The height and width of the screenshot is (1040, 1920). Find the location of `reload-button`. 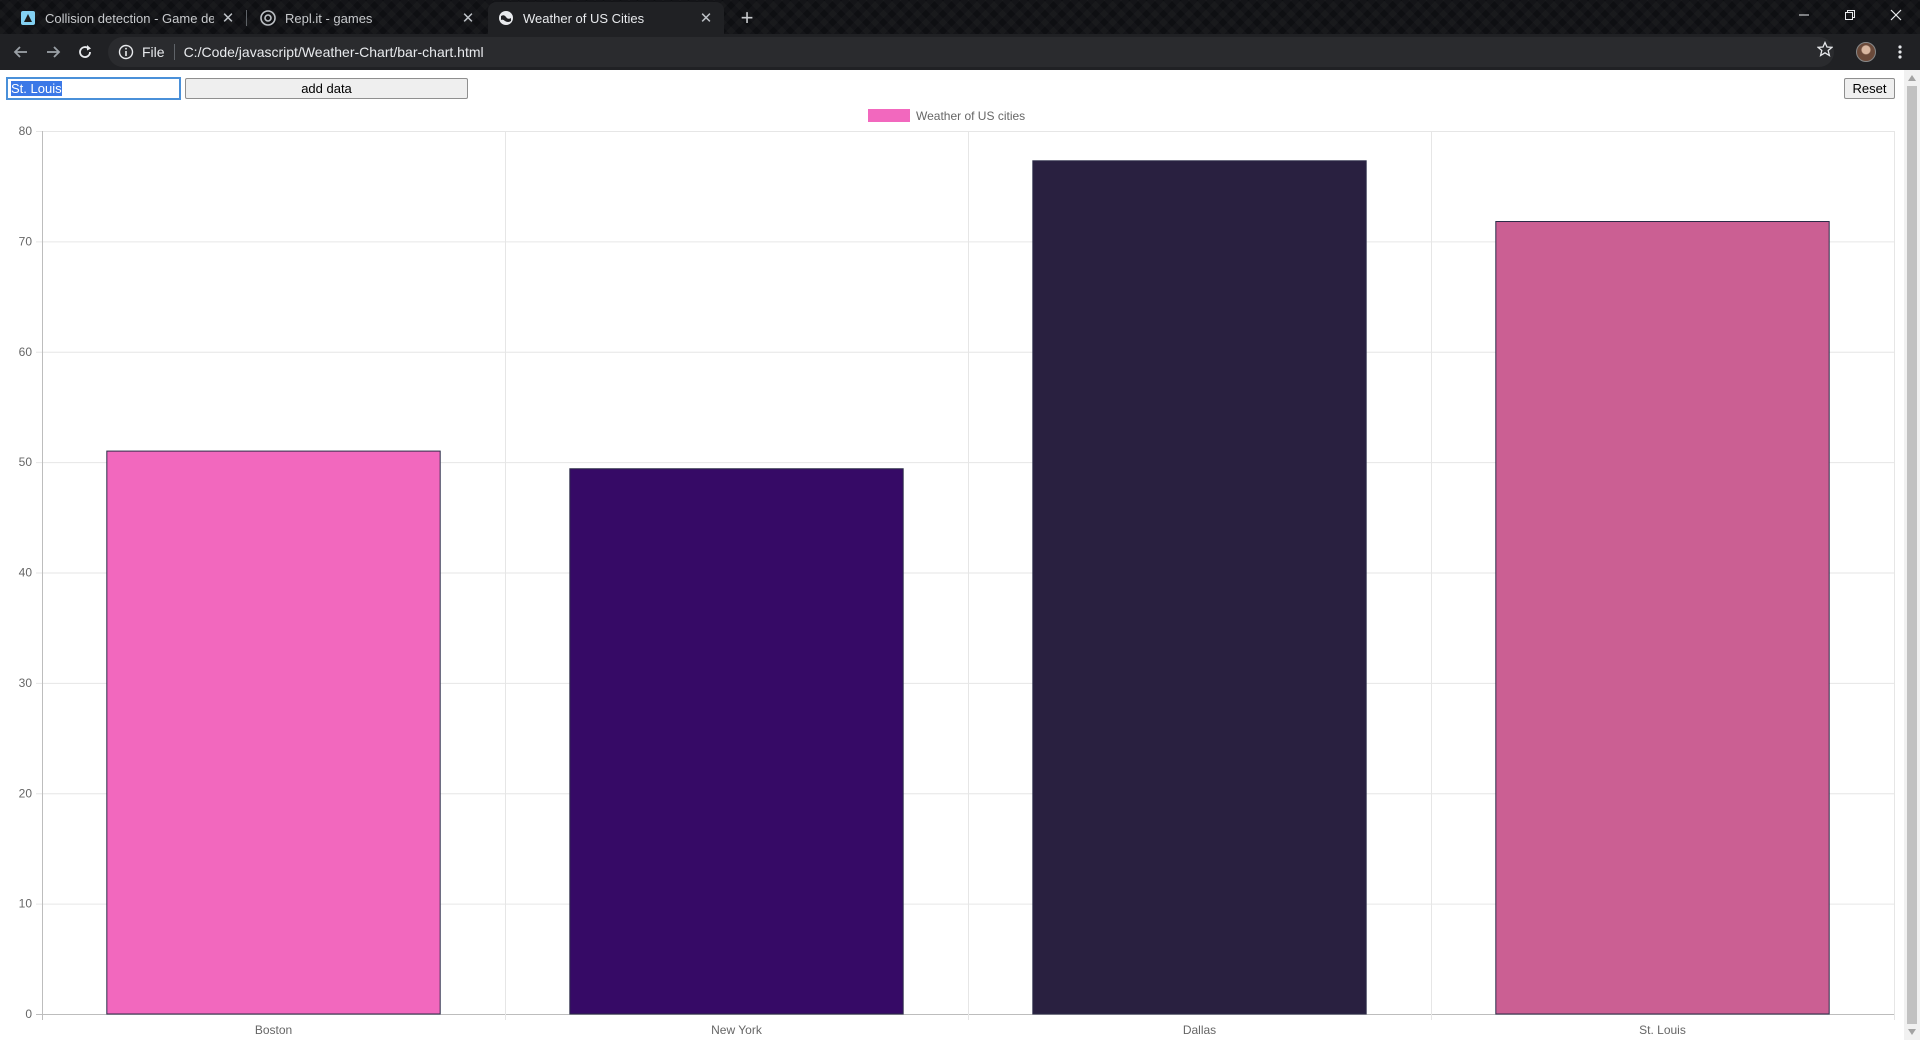

reload-button is located at coordinates (85, 52).